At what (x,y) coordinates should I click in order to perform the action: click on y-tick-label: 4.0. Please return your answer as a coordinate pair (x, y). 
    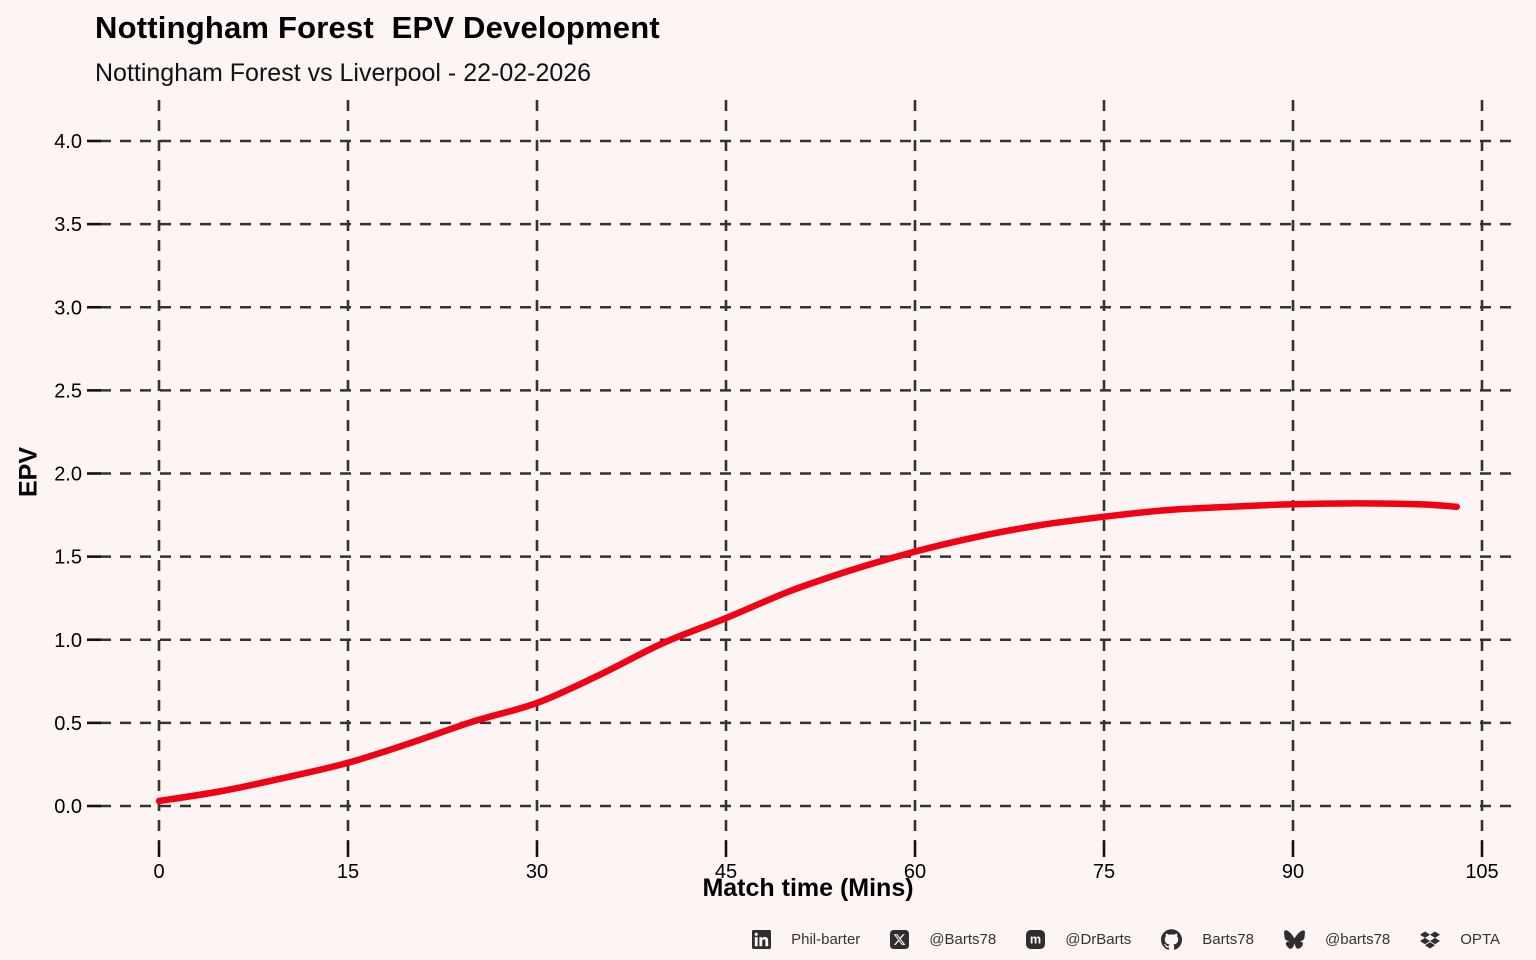
    Looking at the image, I should click on (68, 142).